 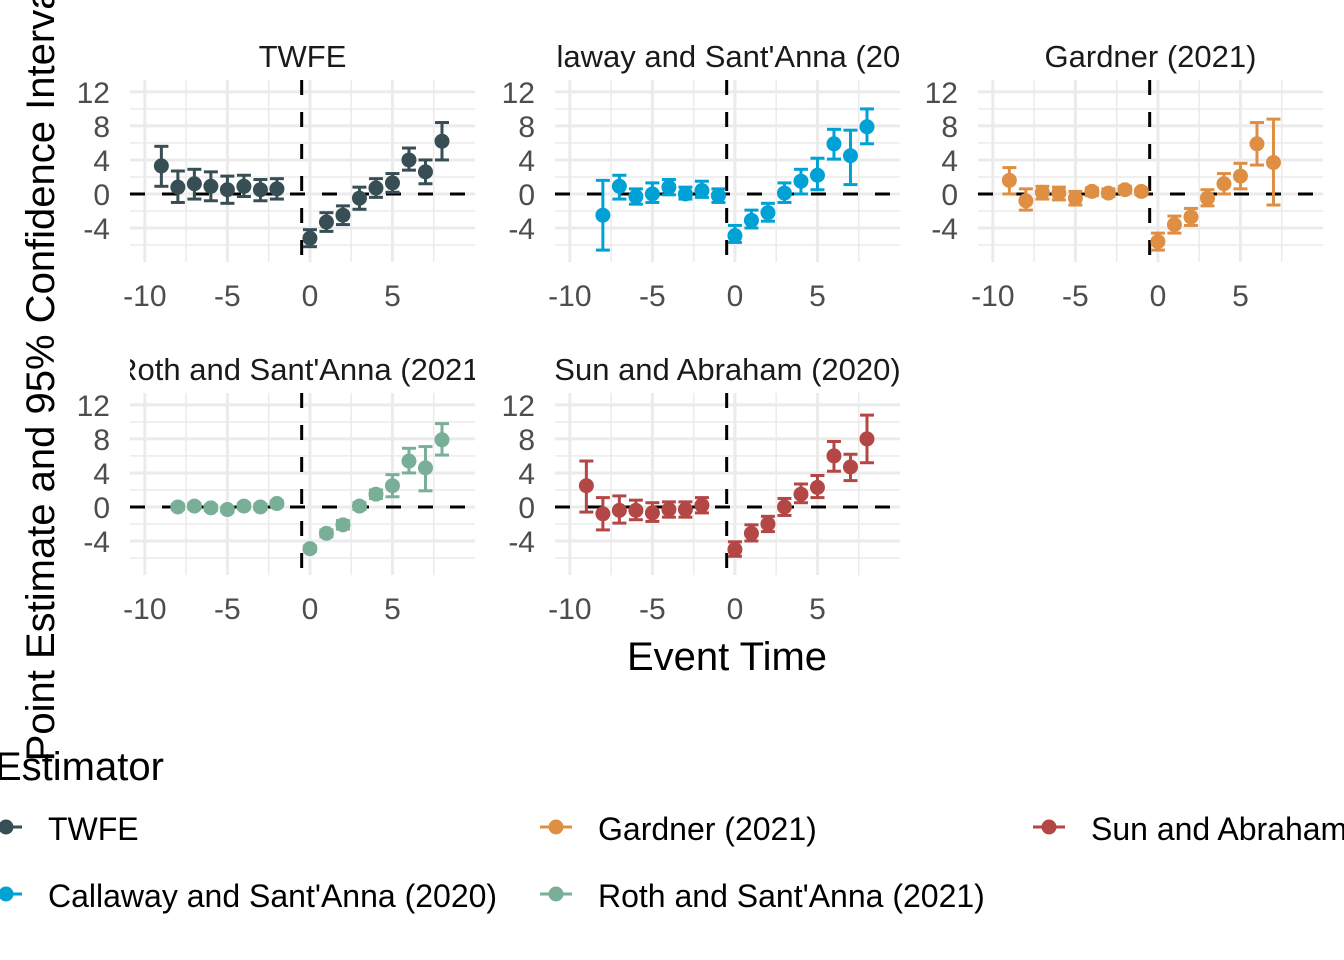 I want to click on x-axis-title: Event Time, so click(x=727, y=657).